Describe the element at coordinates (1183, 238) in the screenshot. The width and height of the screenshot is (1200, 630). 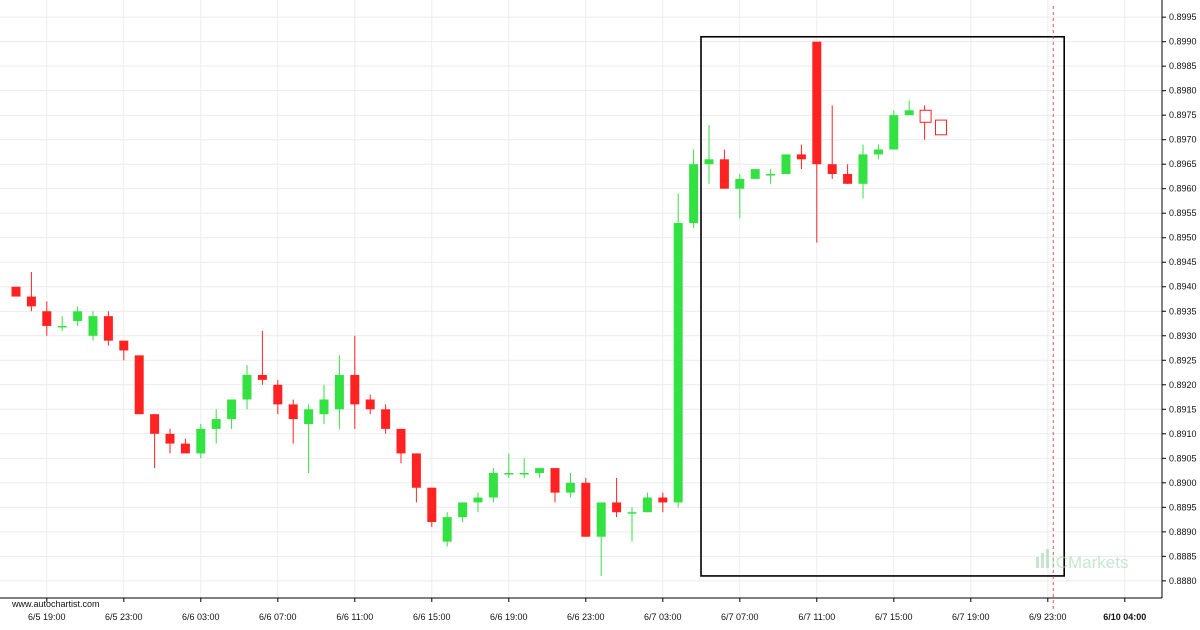
I see `y-tick-label: 0.8950` at that location.